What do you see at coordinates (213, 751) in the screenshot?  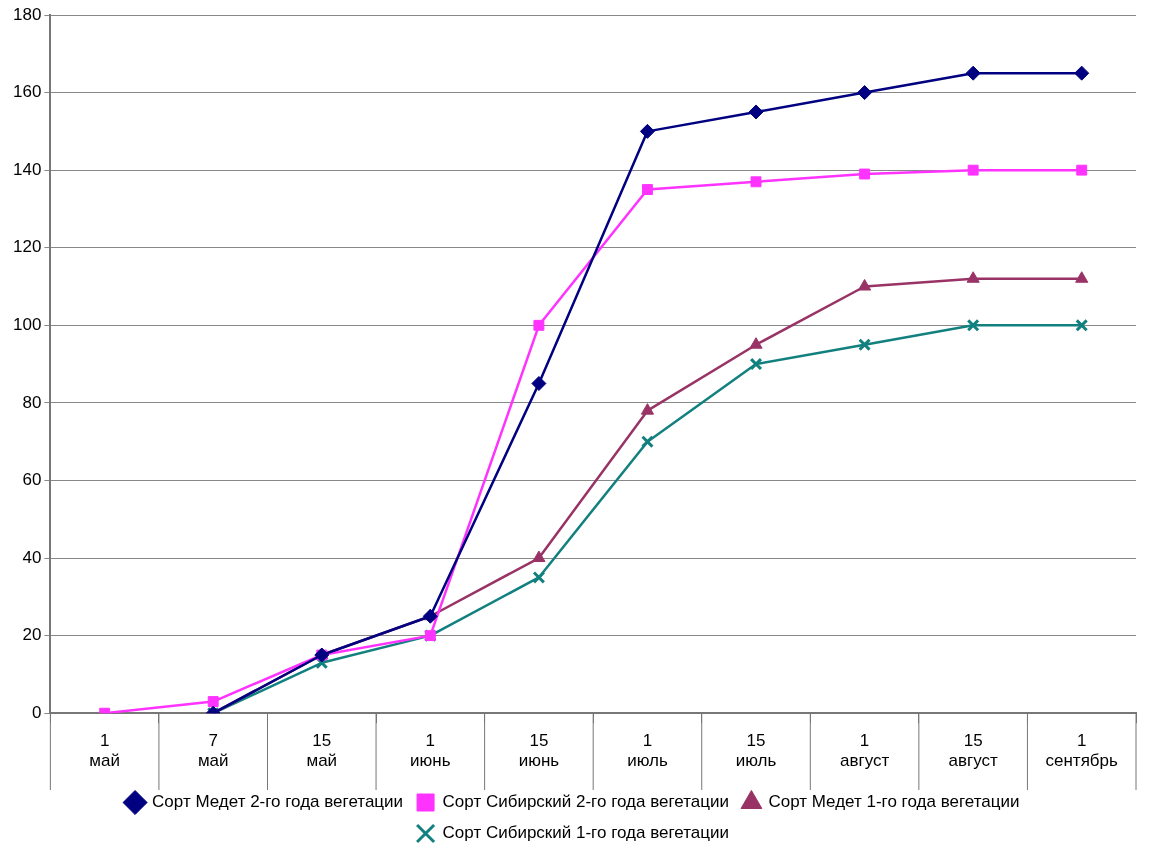 I see `x-tick-label: 7 май` at bounding box center [213, 751].